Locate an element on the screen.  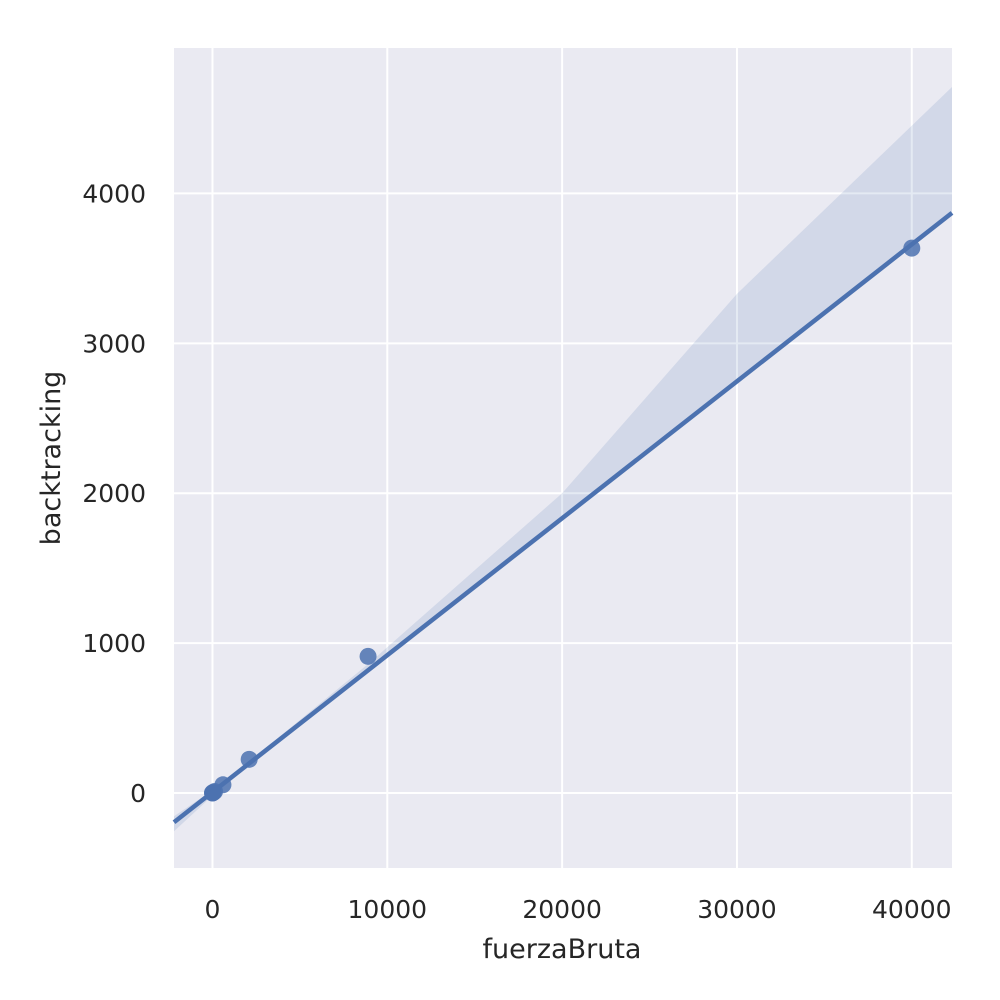
y-tick-label: 1000 is located at coordinates (114, 643).